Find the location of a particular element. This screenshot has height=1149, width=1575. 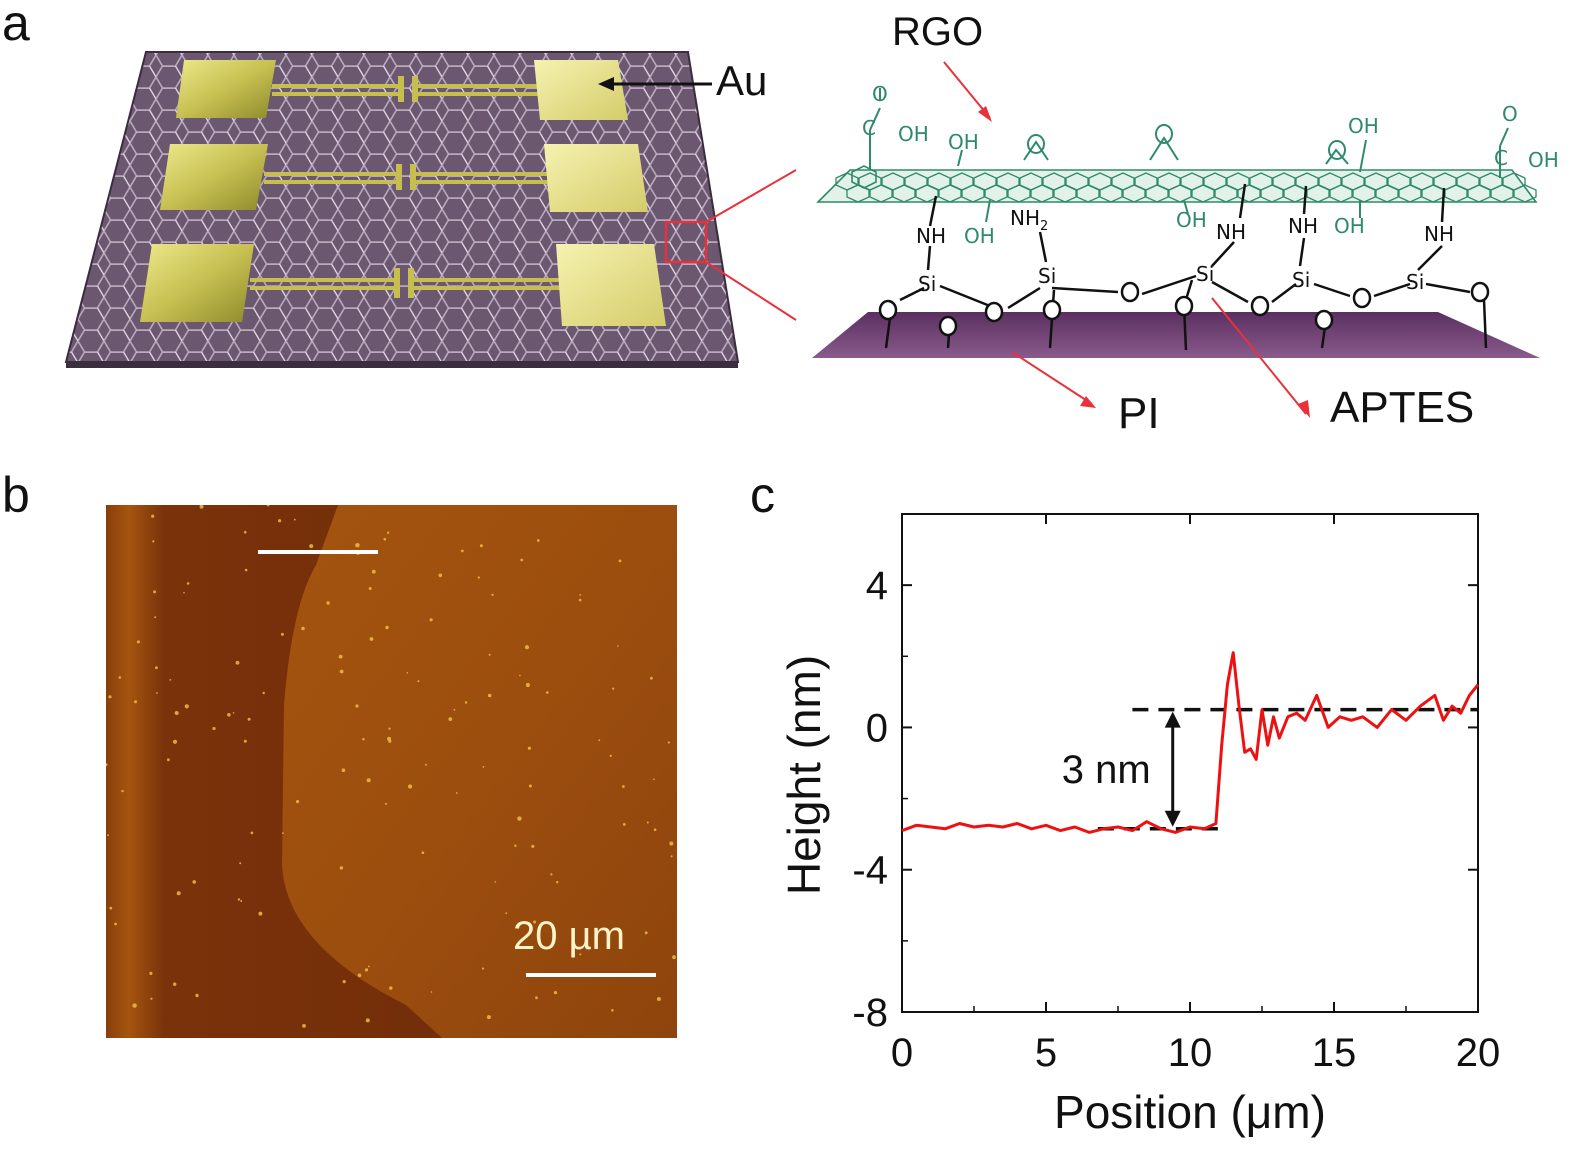

panel-letter-c: c is located at coordinates (762, 495).